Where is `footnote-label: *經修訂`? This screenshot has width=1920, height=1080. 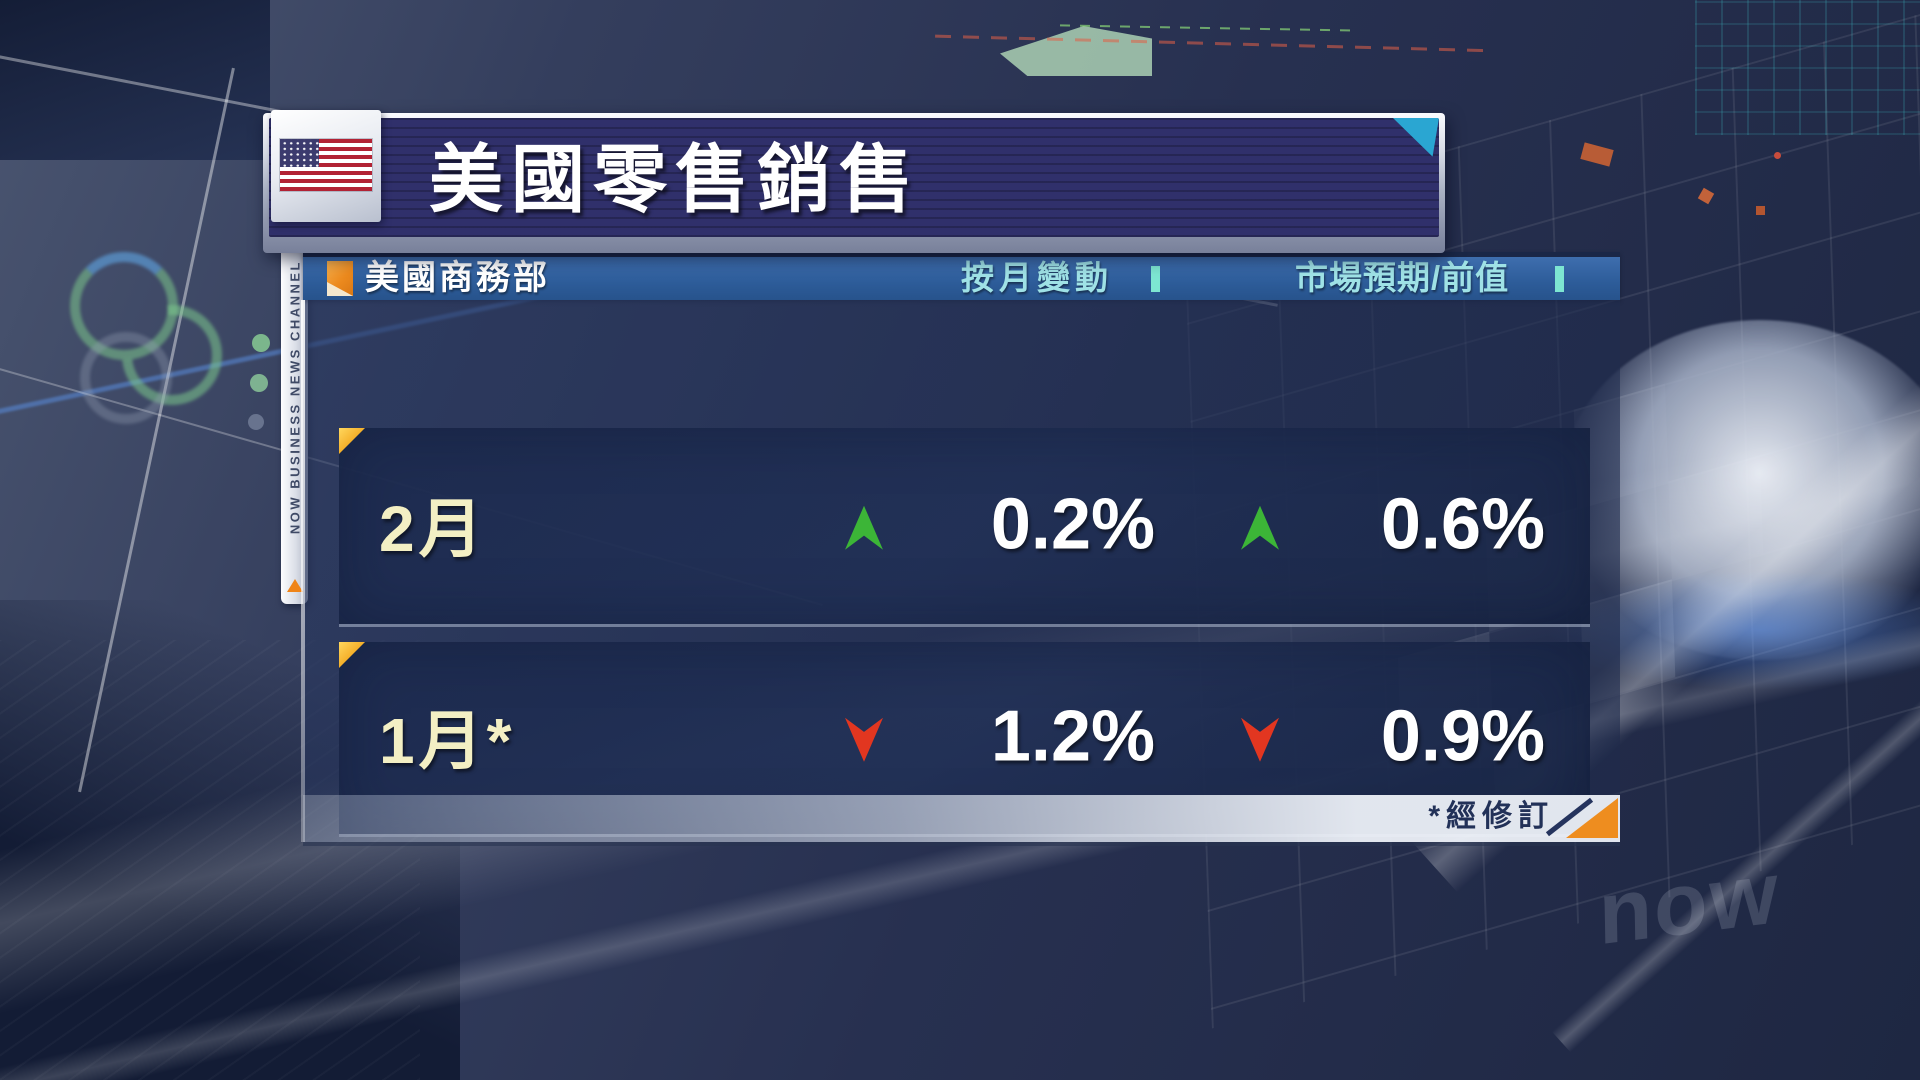 footnote-label: *經修訂 is located at coordinates (1491, 816).